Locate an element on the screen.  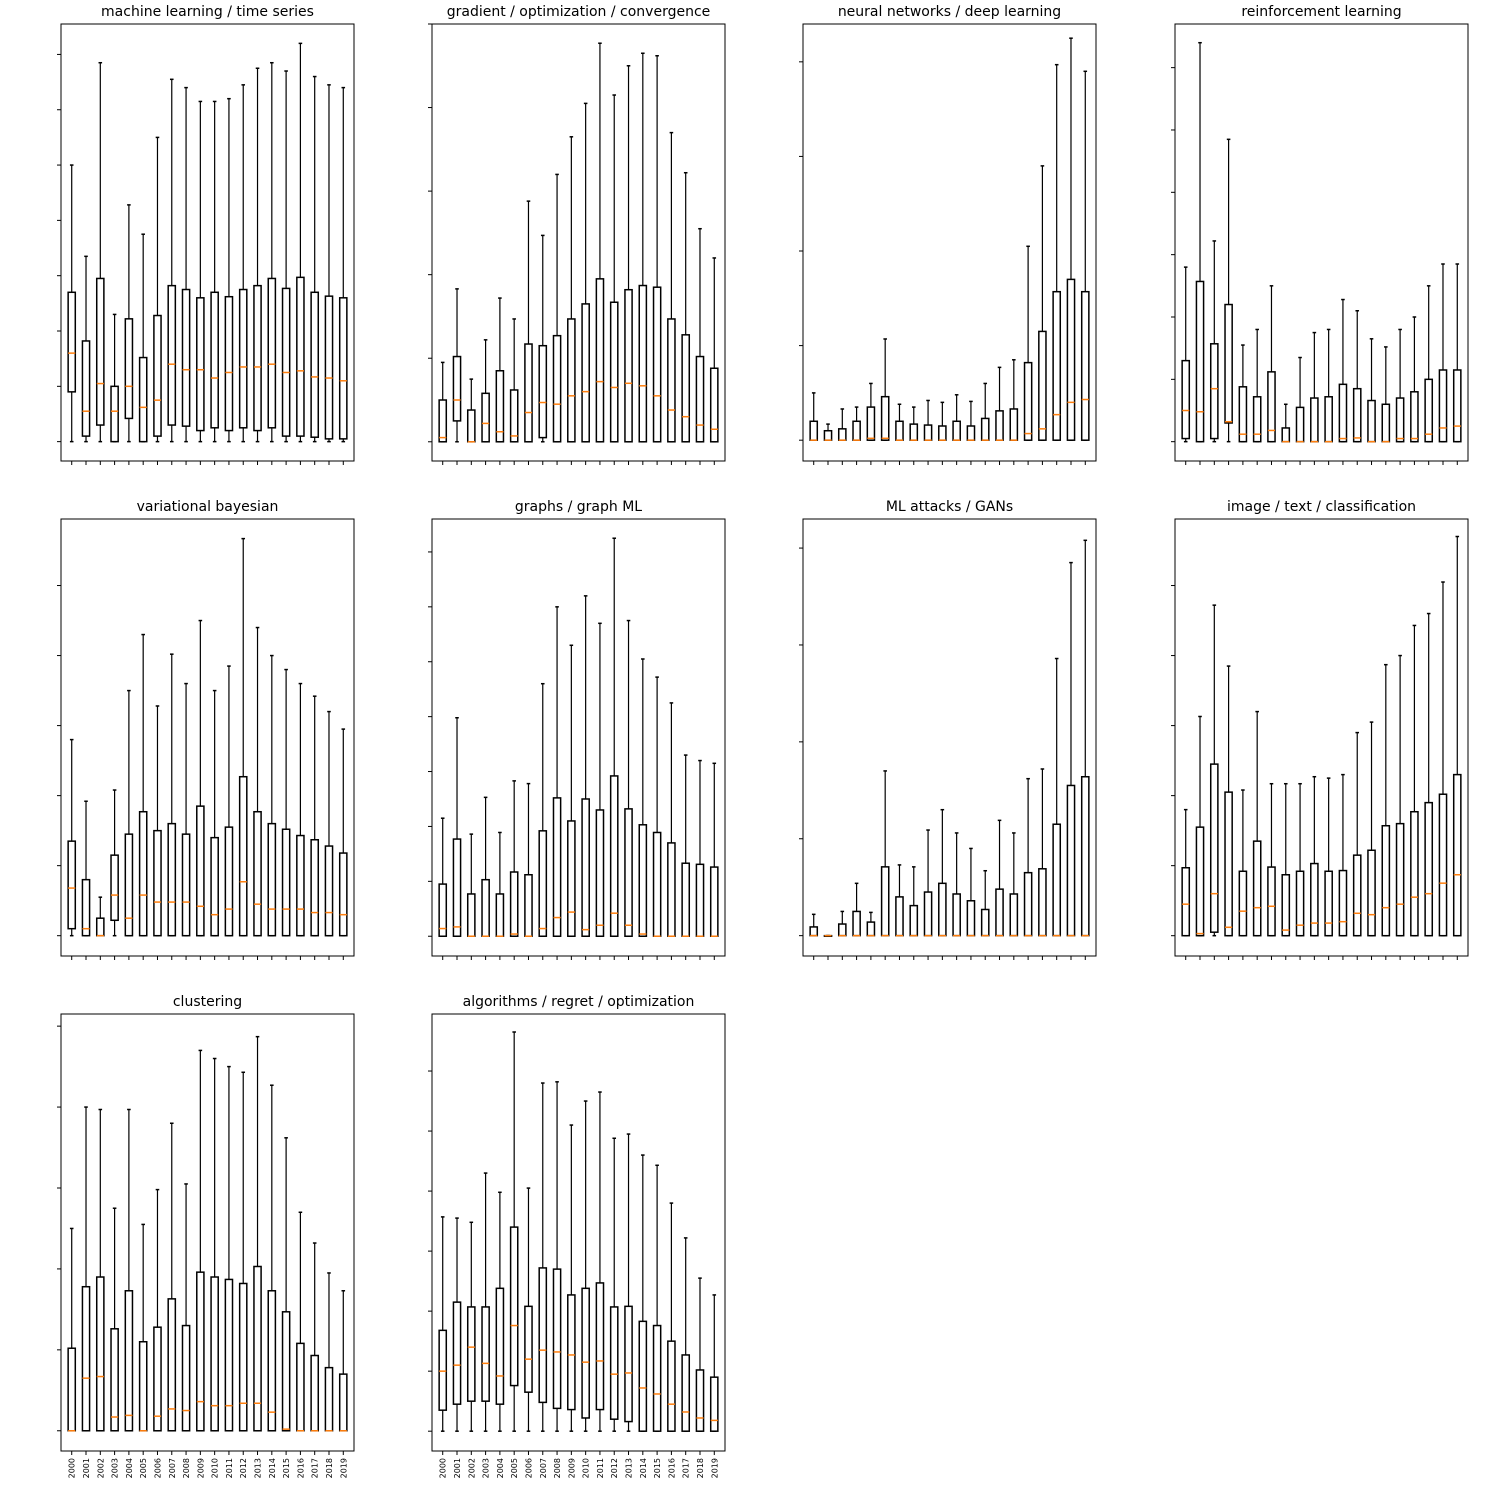
x-tick-label: 2011 is located at coordinates (600, 1468).